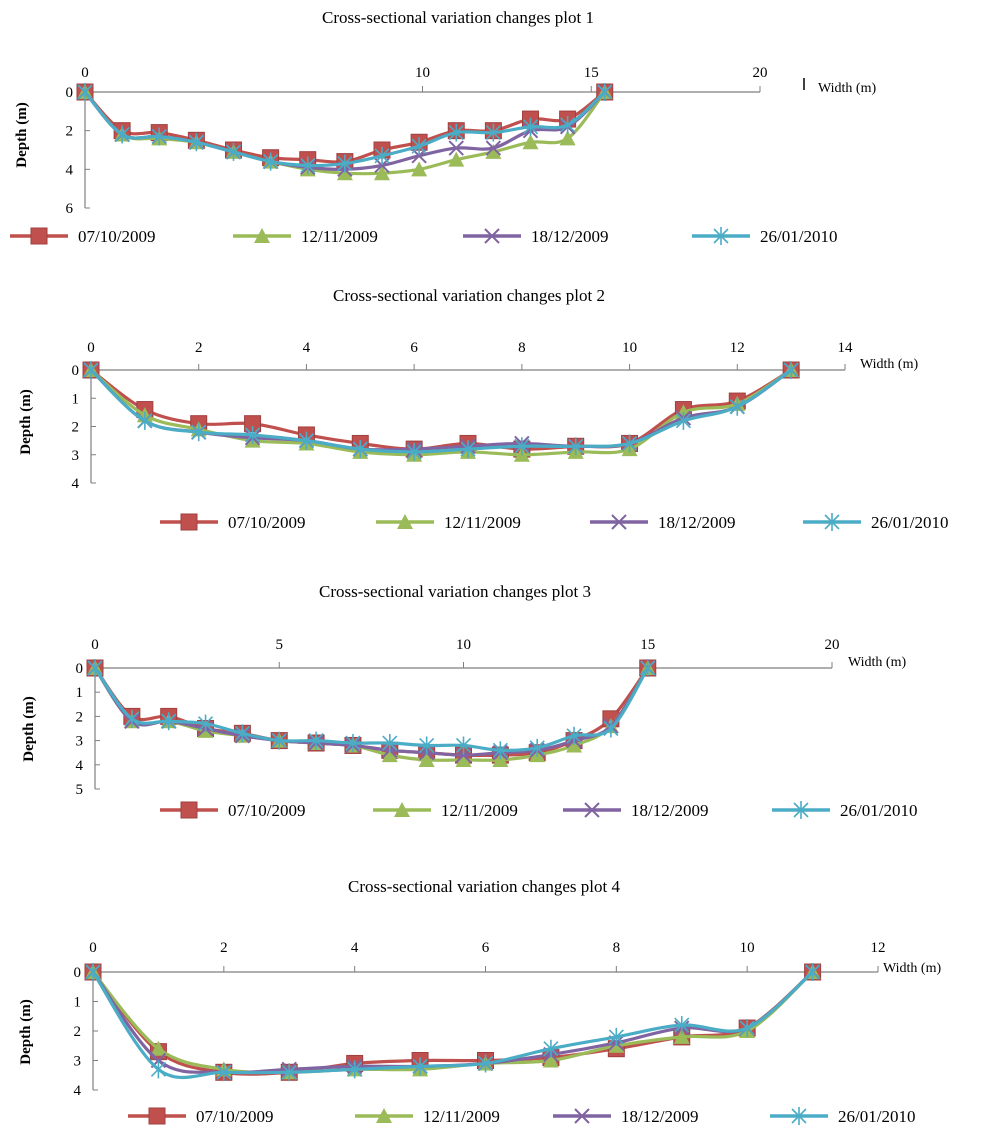  Describe the element at coordinates (452, 1022) in the screenshot. I see `chart-4-series-3-line` at that location.